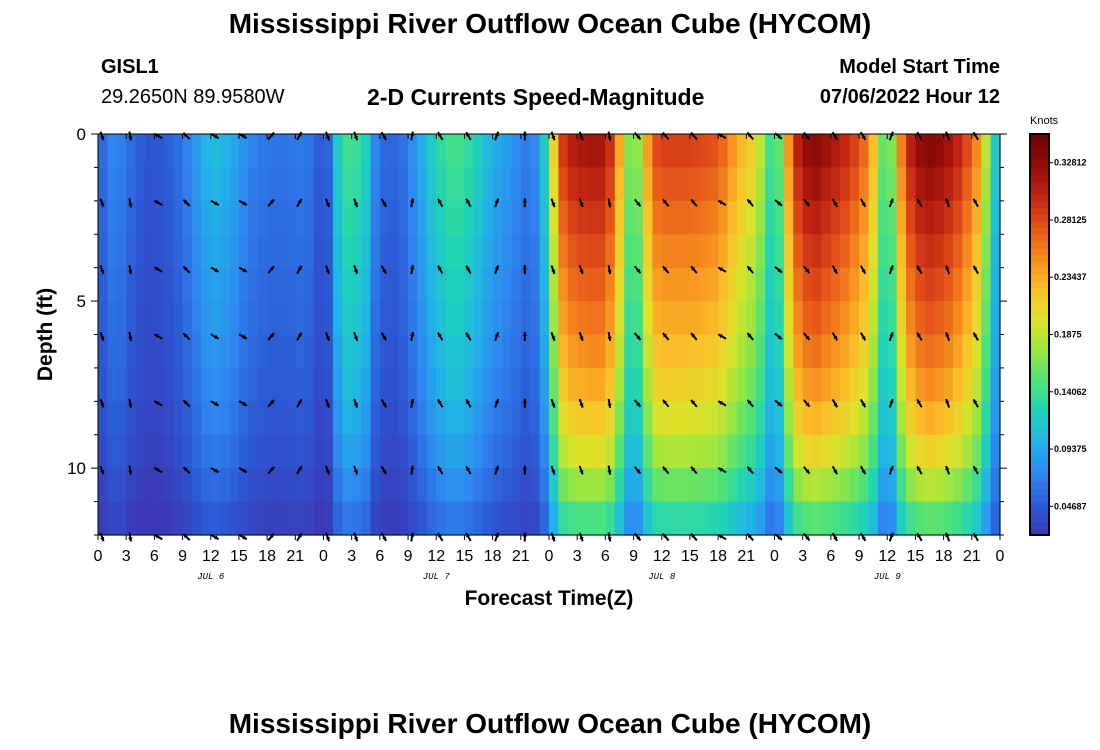 This screenshot has height=750, width=1100. Describe the element at coordinates (1070, 220) in the screenshot. I see `colorbar-tick-label: 0.28125` at that location.